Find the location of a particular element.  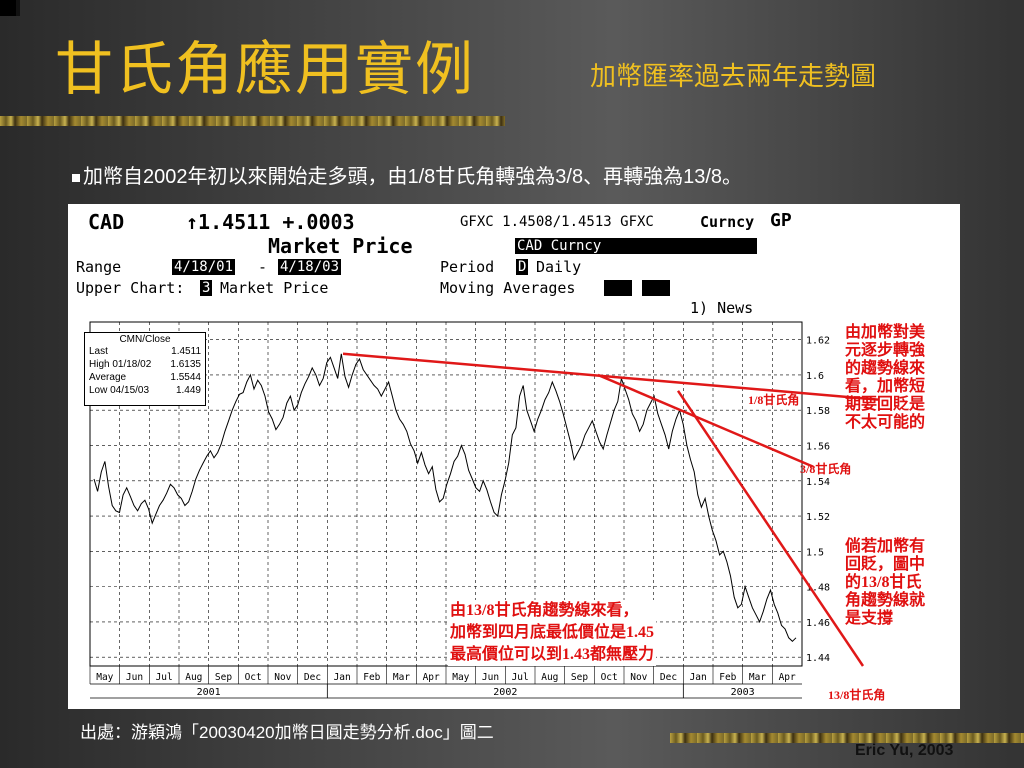

stats-legend-label: High 01/18/02 is located at coordinates (120, 364).